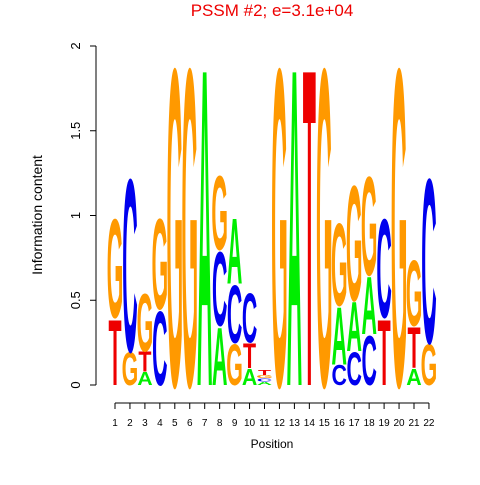  What do you see at coordinates (295, 423) in the screenshot?
I see `x-tick-label: 13` at bounding box center [295, 423].